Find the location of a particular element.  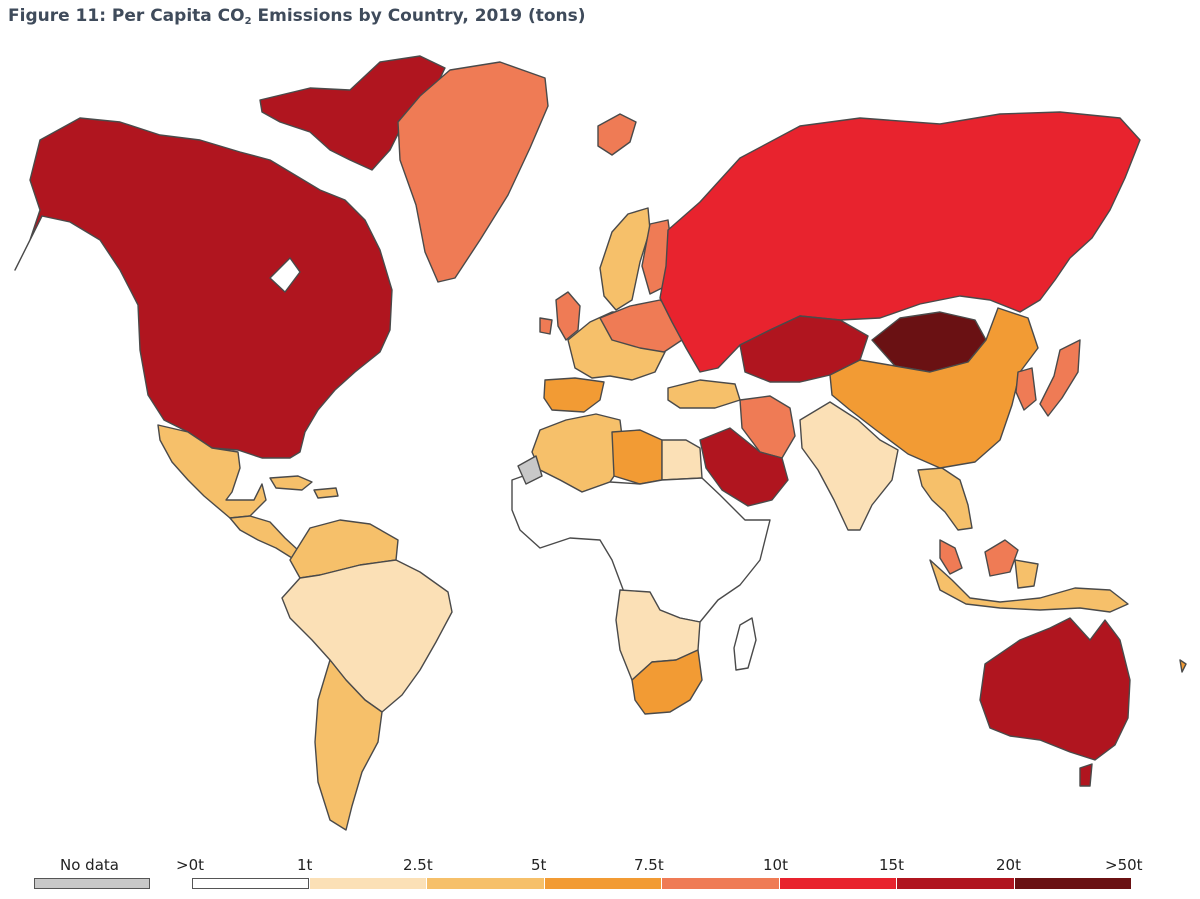

region-canada-arctic-islands is located at coordinates (352, 113).